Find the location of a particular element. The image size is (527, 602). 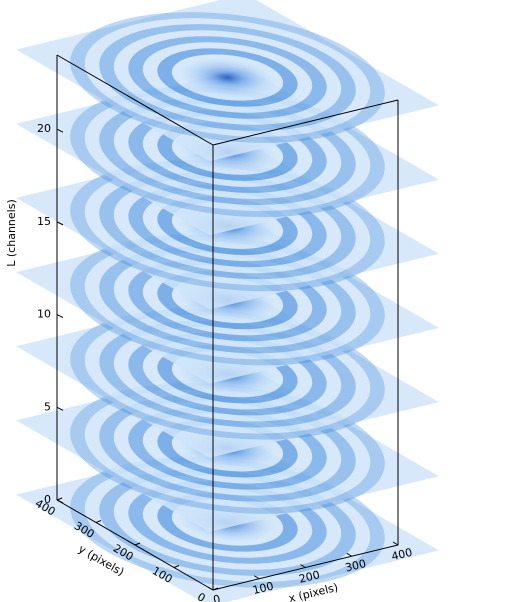

z-tick-label: 15 is located at coordinates (44, 221).